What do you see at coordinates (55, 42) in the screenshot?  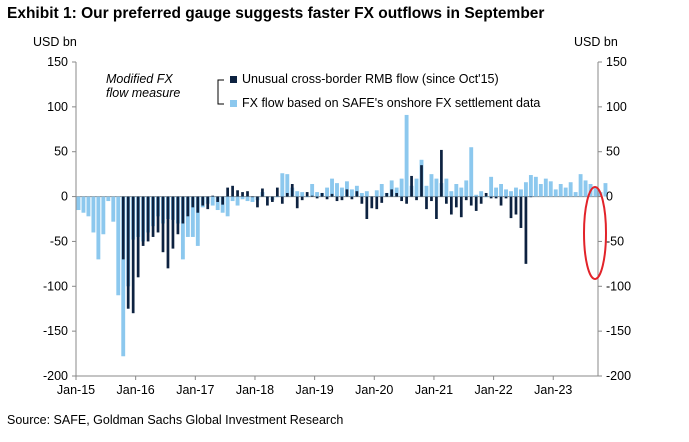 I see `left-axis-unit: USD bn` at bounding box center [55, 42].